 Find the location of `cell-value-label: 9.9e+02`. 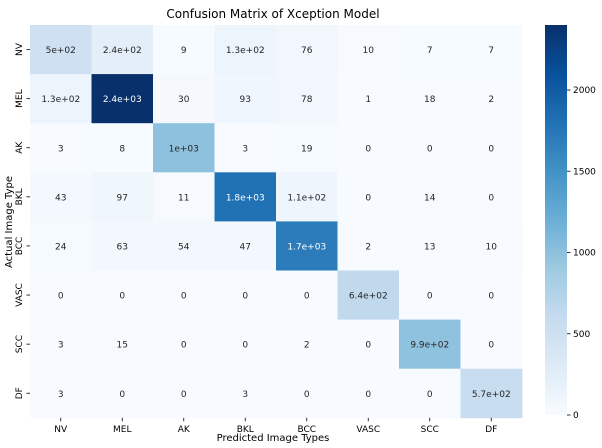

cell-value-label: 9.9e+02 is located at coordinates (429, 346).